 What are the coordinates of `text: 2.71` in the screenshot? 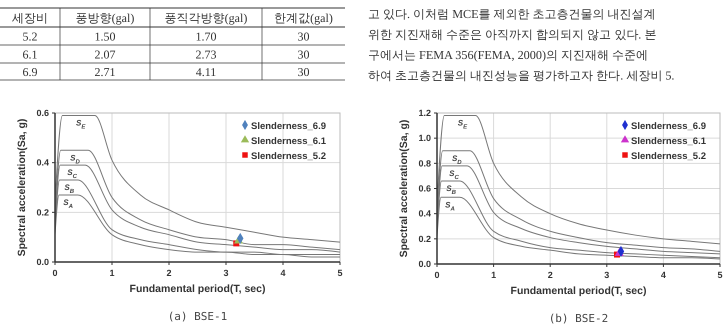 It's located at (105, 72).